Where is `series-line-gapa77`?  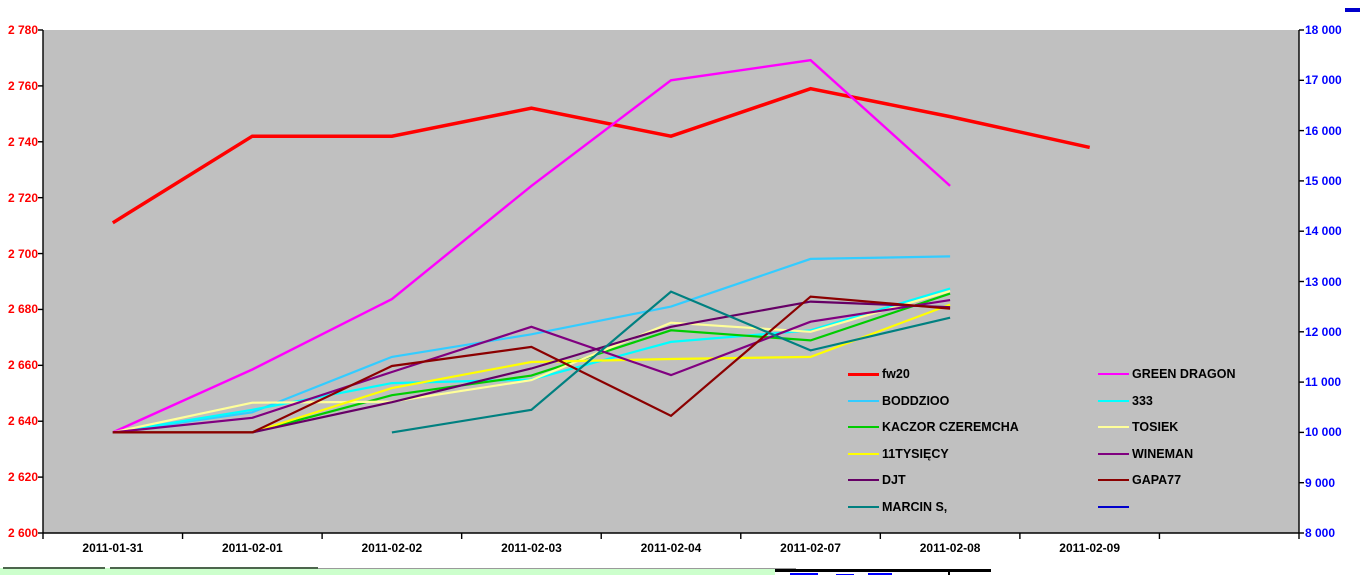 series-line-gapa77 is located at coordinates (531, 364).